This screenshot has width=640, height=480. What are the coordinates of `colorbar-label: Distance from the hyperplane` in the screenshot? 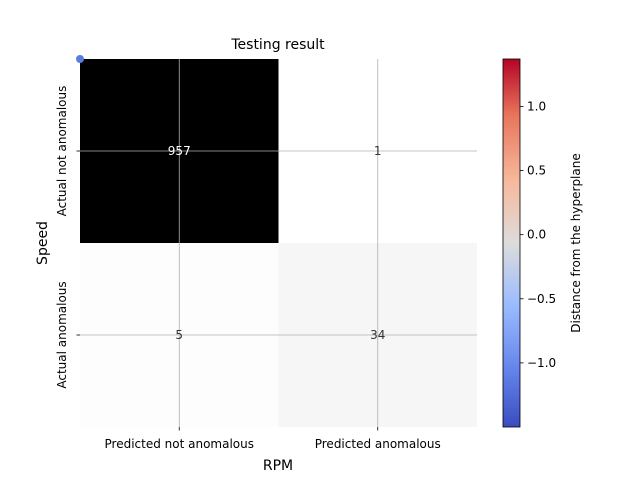 It's located at (576, 242).